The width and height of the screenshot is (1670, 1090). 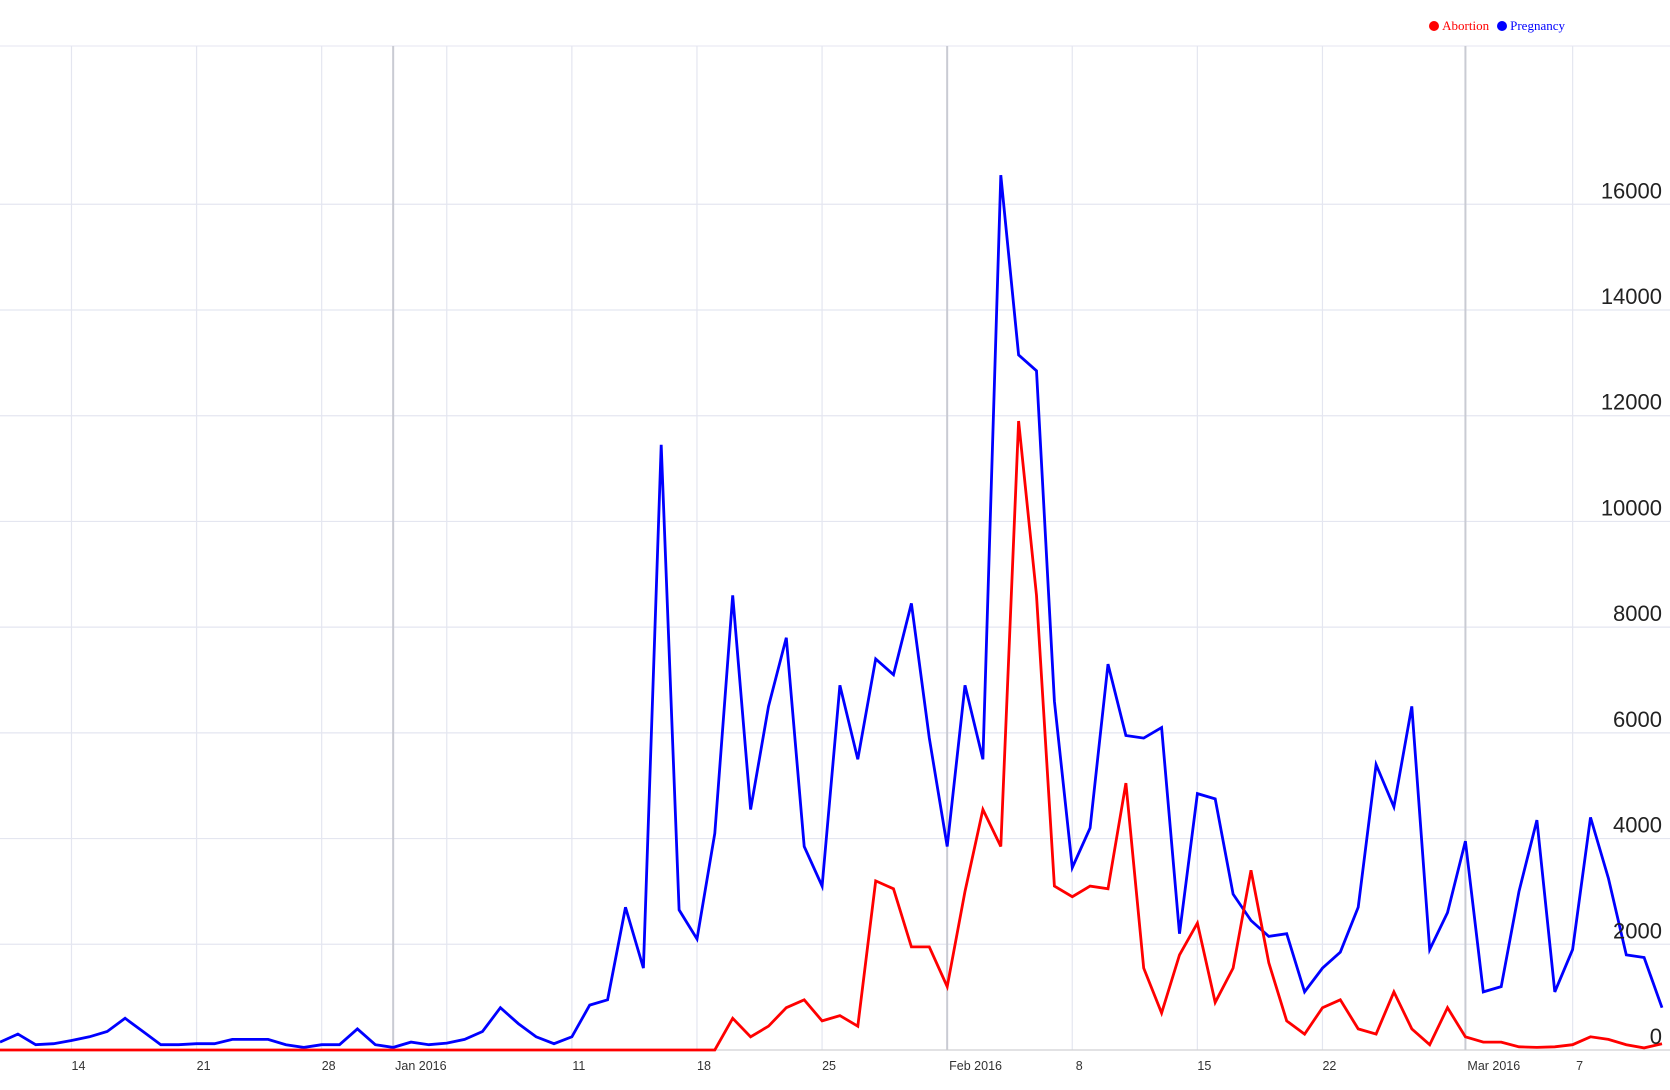 I want to click on legend-item-abortion: Abortion, so click(x=1459, y=26).